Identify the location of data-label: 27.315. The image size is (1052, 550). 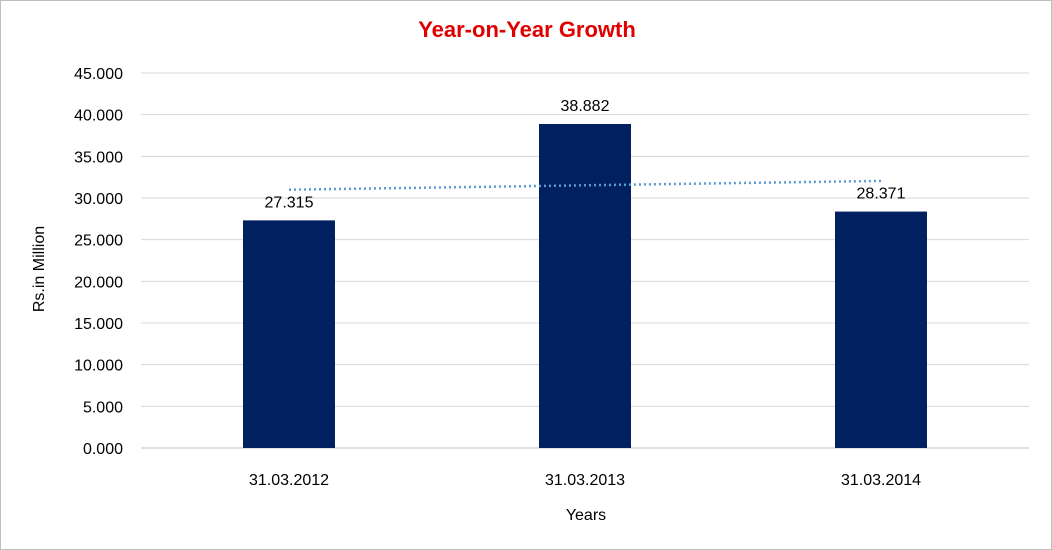
(289, 202).